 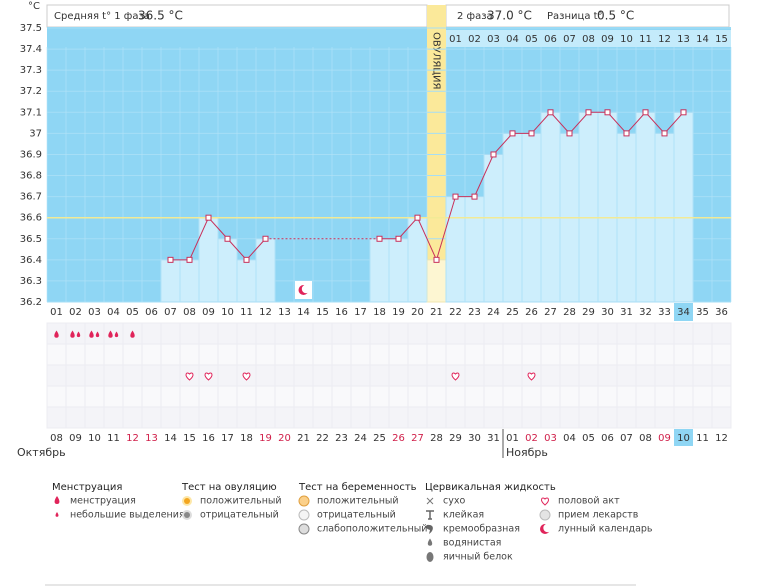 I want to click on phase1-value: 36.5 °C, so click(x=160, y=16).